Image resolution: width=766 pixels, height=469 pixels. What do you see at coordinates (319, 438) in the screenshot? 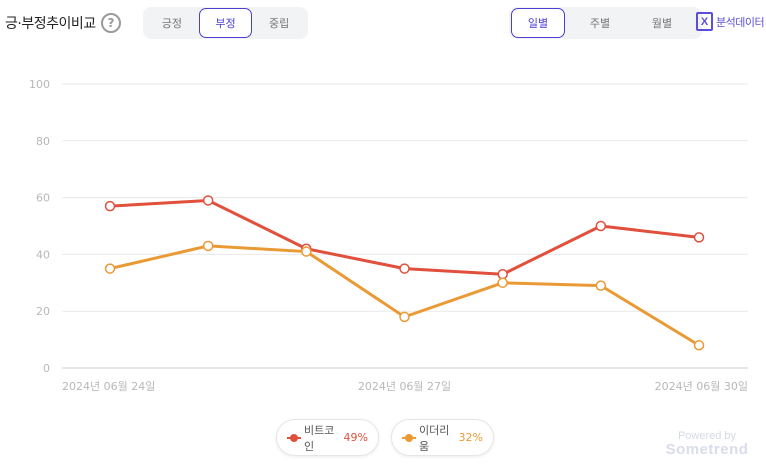
I see `legend-label-bitcoin: 비트코인` at bounding box center [319, 438].